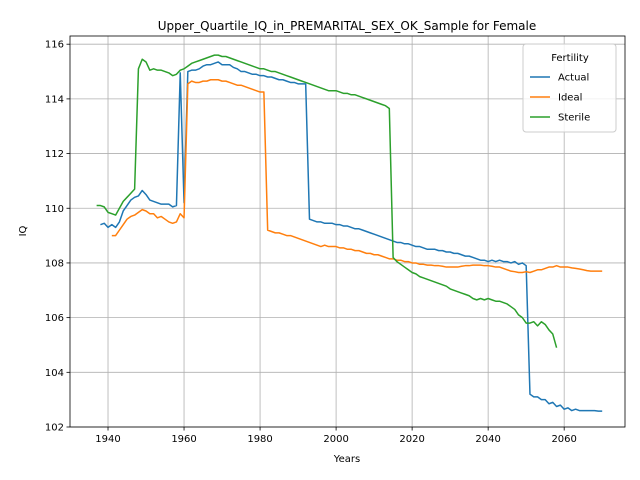  I want to click on legend-title: Fertility, so click(570, 58).